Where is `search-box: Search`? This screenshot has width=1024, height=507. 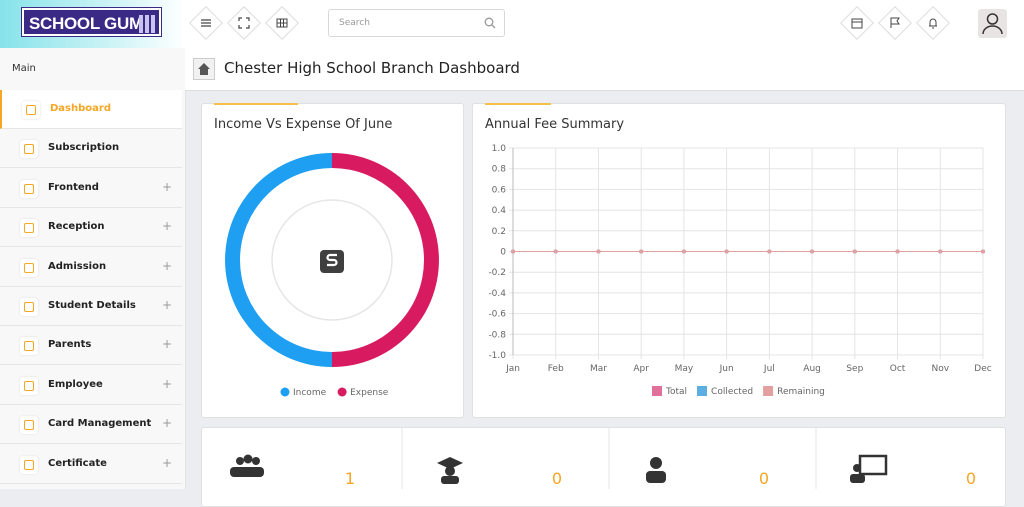
search-box: Search is located at coordinates (416, 23).